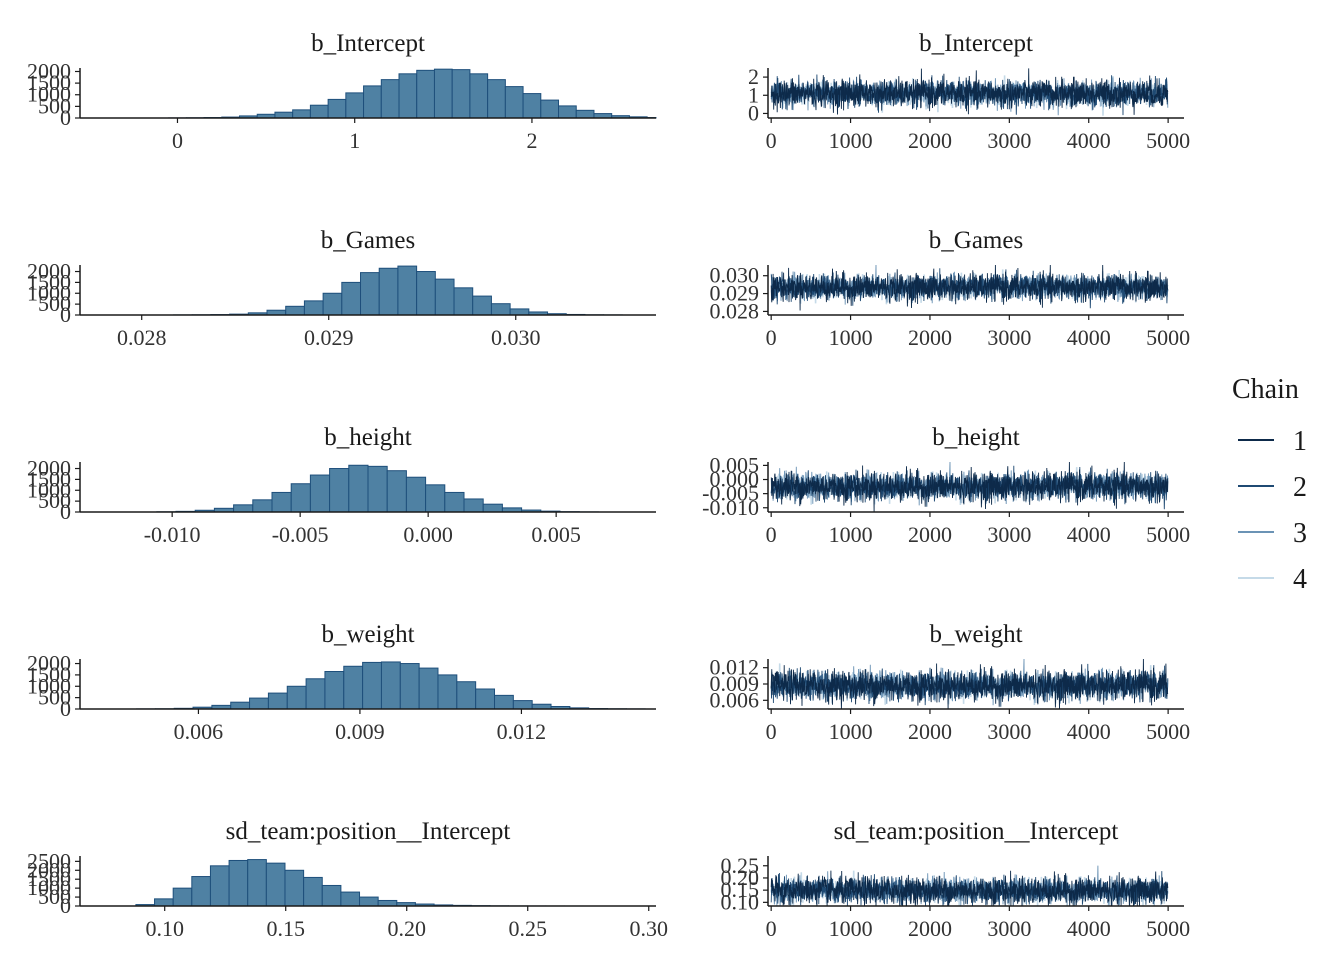 The width and height of the screenshot is (1344, 960). I want to click on y-tick-label: 0.028, so click(735, 310).